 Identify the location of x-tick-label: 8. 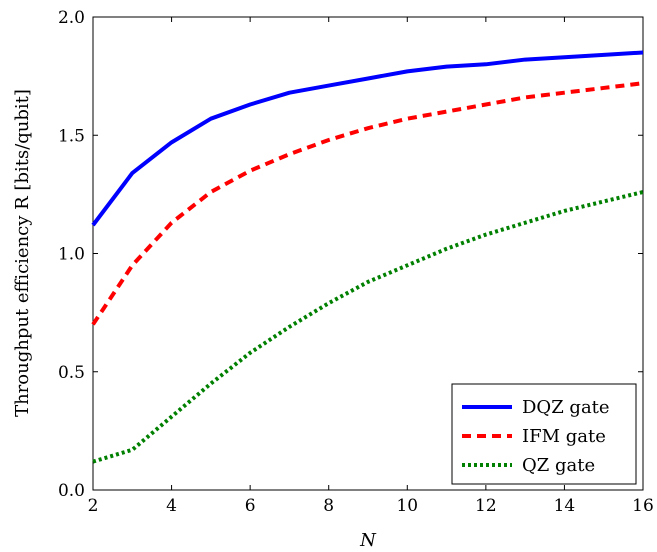
(328, 506).